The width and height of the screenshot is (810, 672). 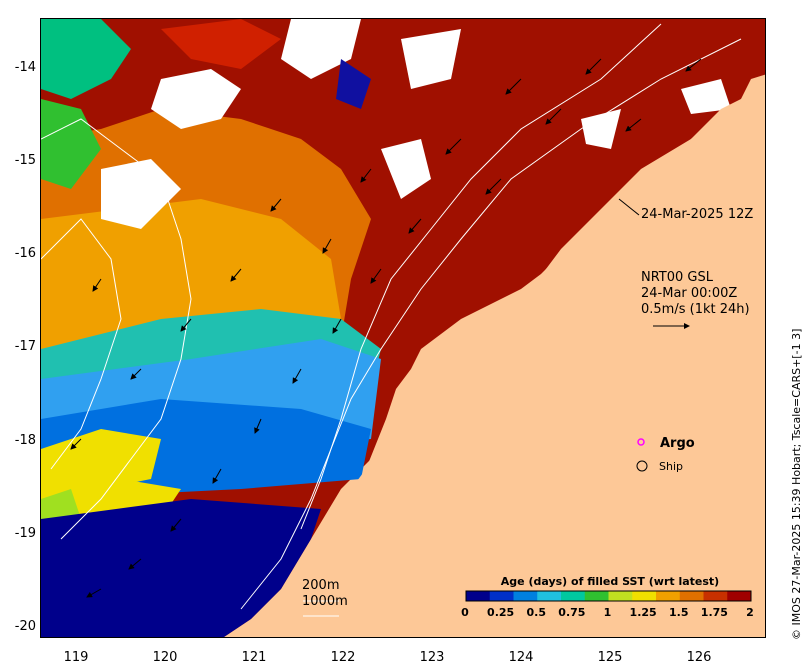 I want to click on y-tick-label: -19, so click(x=25, y=533).